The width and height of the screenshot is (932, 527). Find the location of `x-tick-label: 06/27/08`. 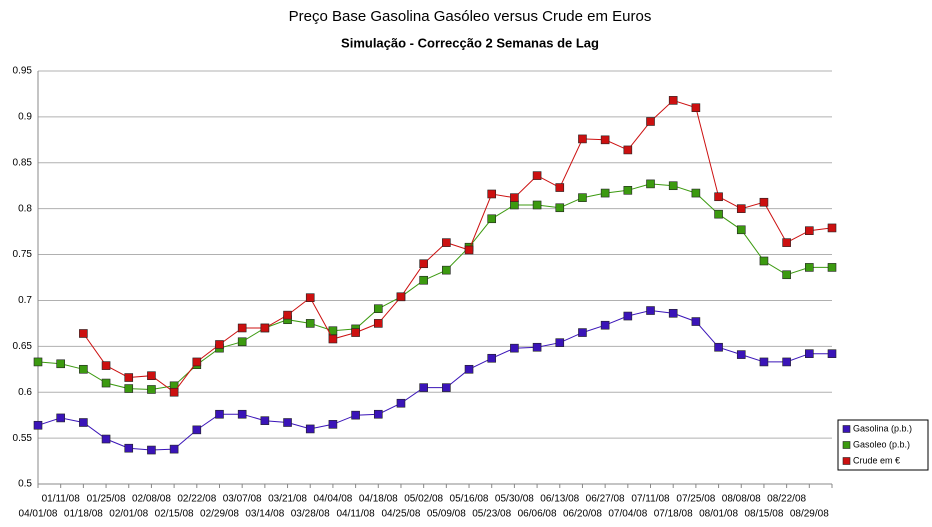

x-tick-label: 06/27/08 is located at coordinates (605, 499).